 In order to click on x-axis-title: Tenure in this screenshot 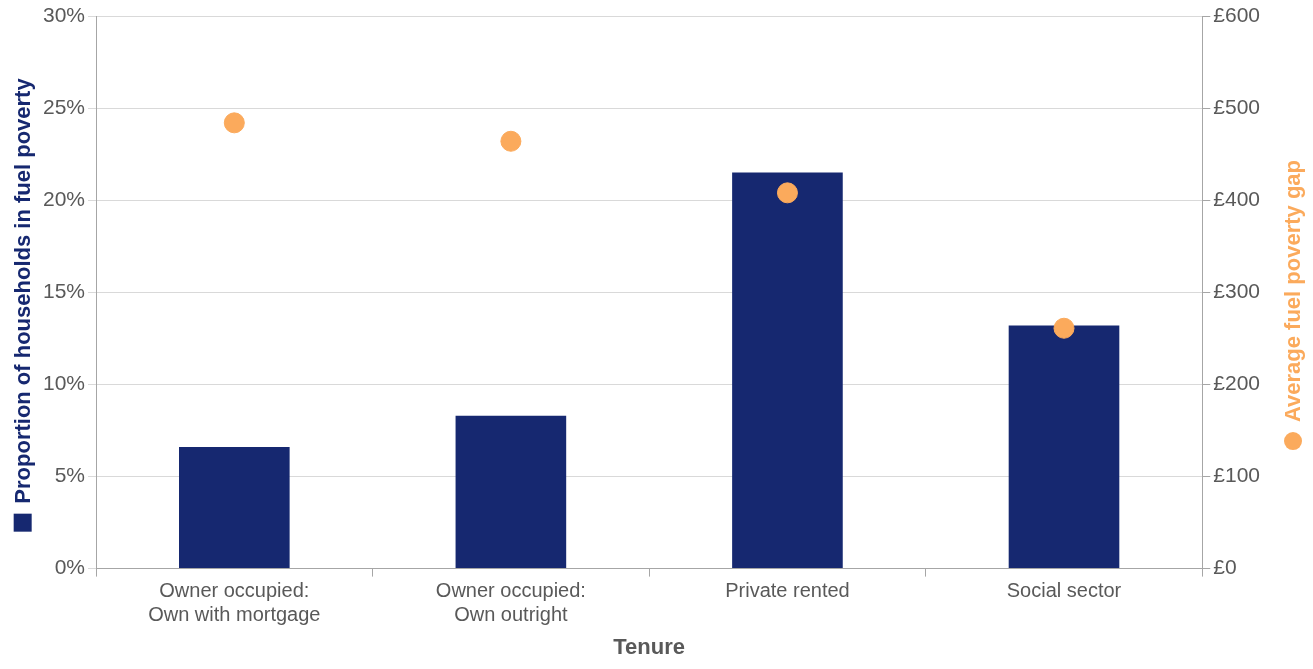, I will do `click(649, 646)`.